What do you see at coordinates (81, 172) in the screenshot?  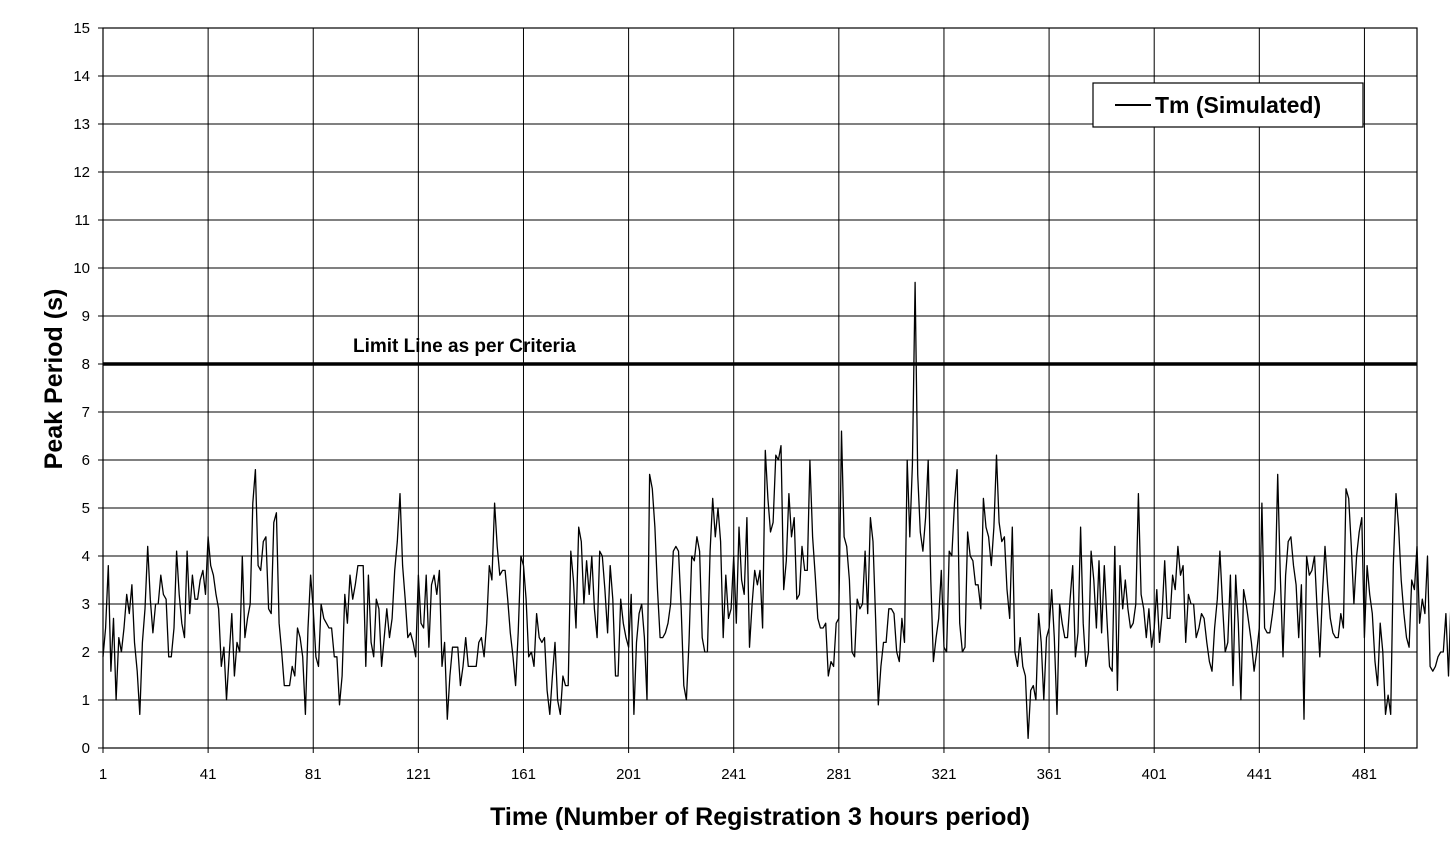 I see `y-tick-label: 12` at bounding box center [81, 172].